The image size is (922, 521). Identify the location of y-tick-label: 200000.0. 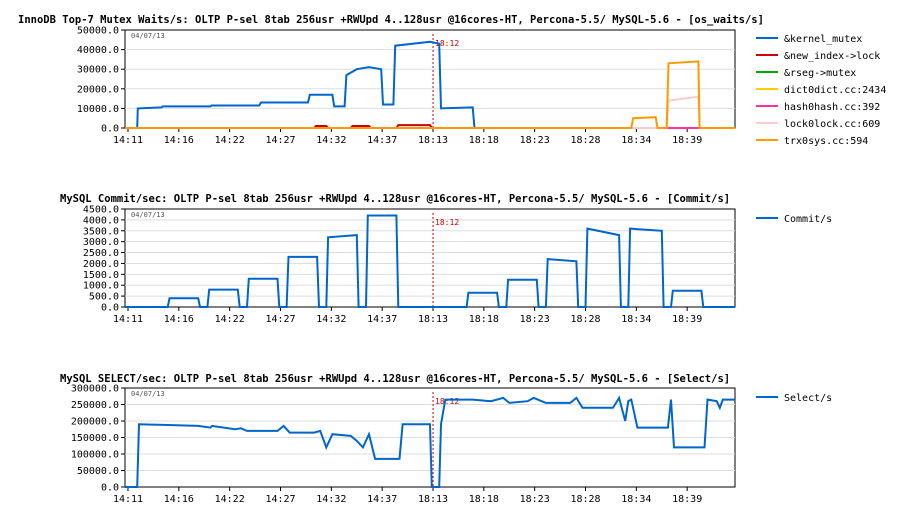
(95, 422).